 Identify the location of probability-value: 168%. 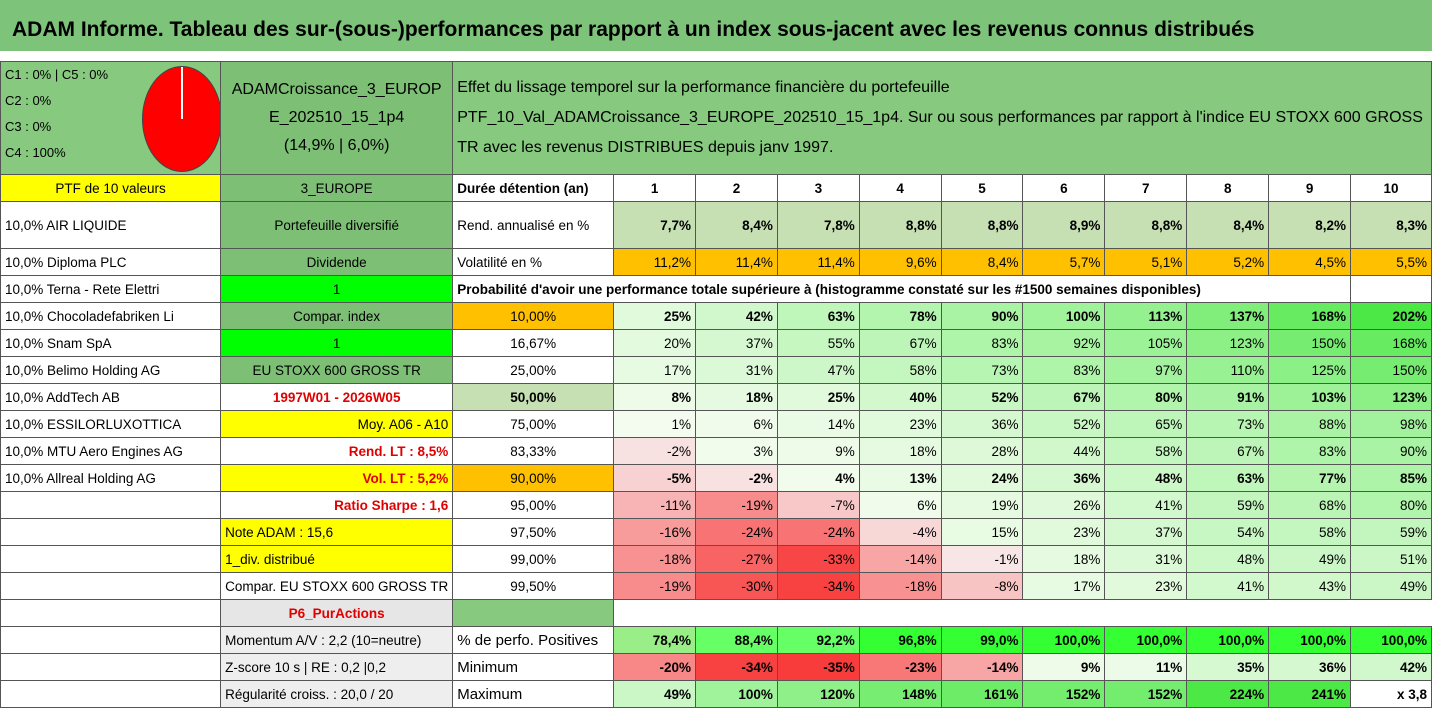
(1310, 316).